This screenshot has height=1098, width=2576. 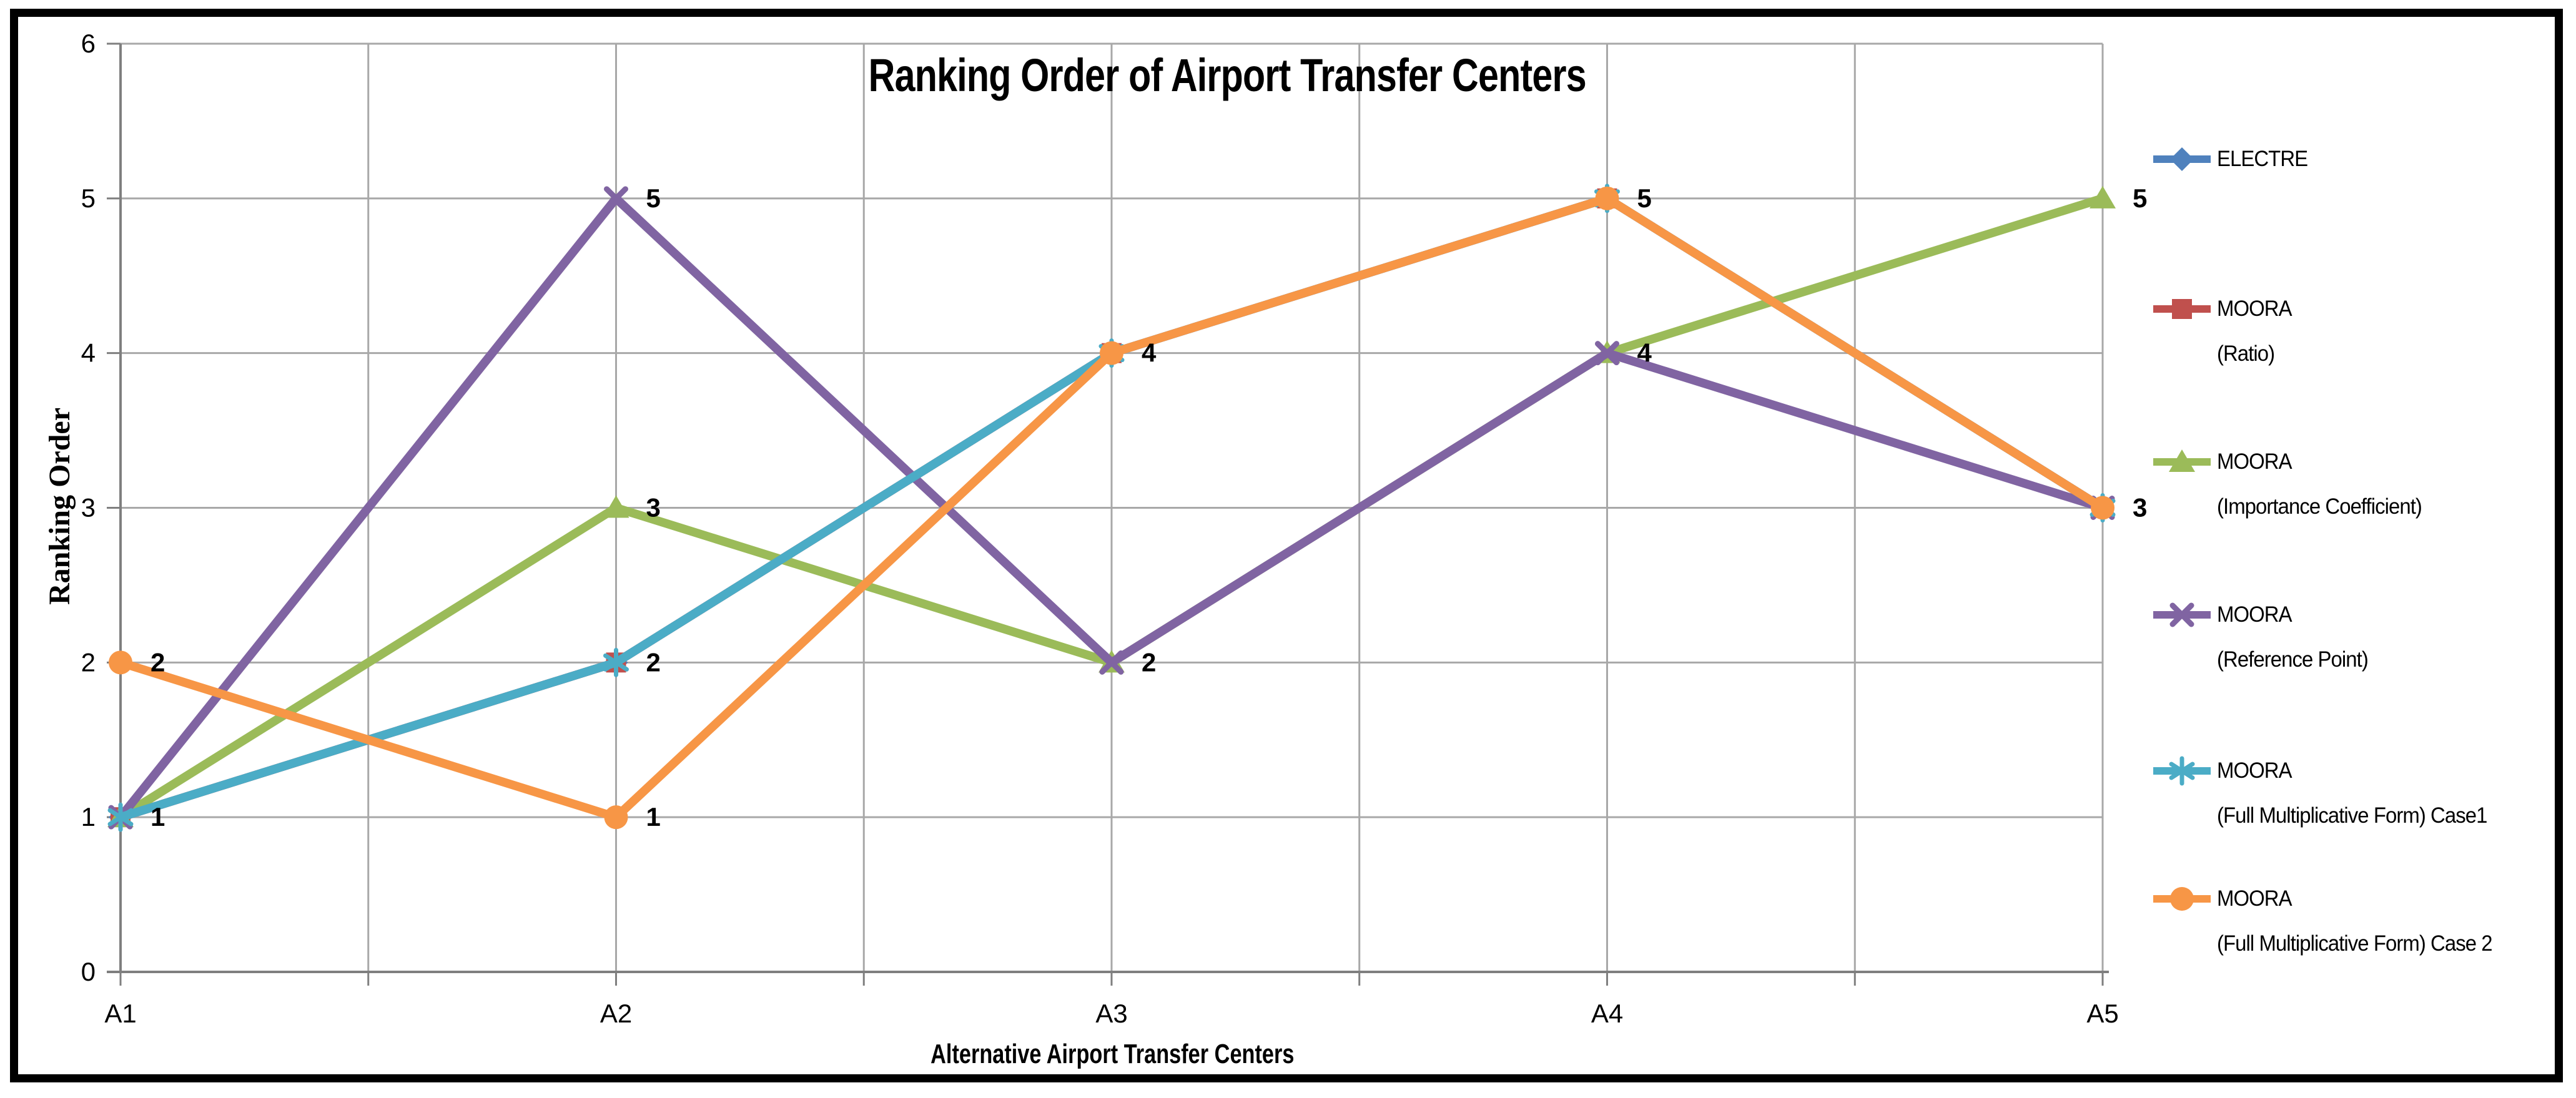 I want to click on y-tick-label: 4, so click(x=88, y=353).